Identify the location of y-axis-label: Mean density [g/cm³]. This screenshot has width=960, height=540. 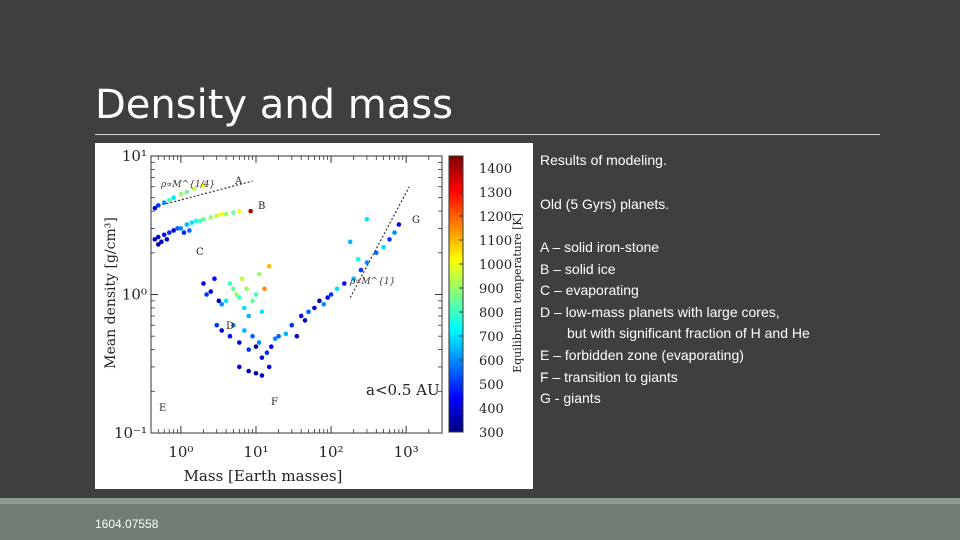
(111, 293).